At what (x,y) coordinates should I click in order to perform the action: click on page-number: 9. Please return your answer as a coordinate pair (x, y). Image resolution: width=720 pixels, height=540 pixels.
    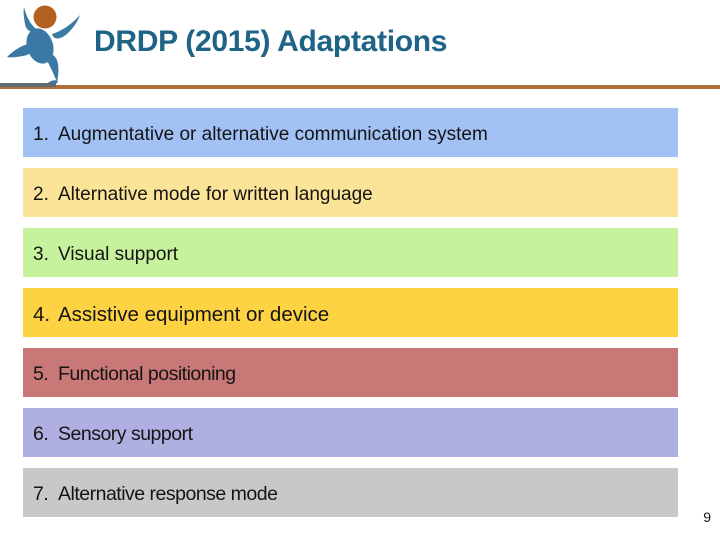
    Looking at the image, I should click on (707, 517).